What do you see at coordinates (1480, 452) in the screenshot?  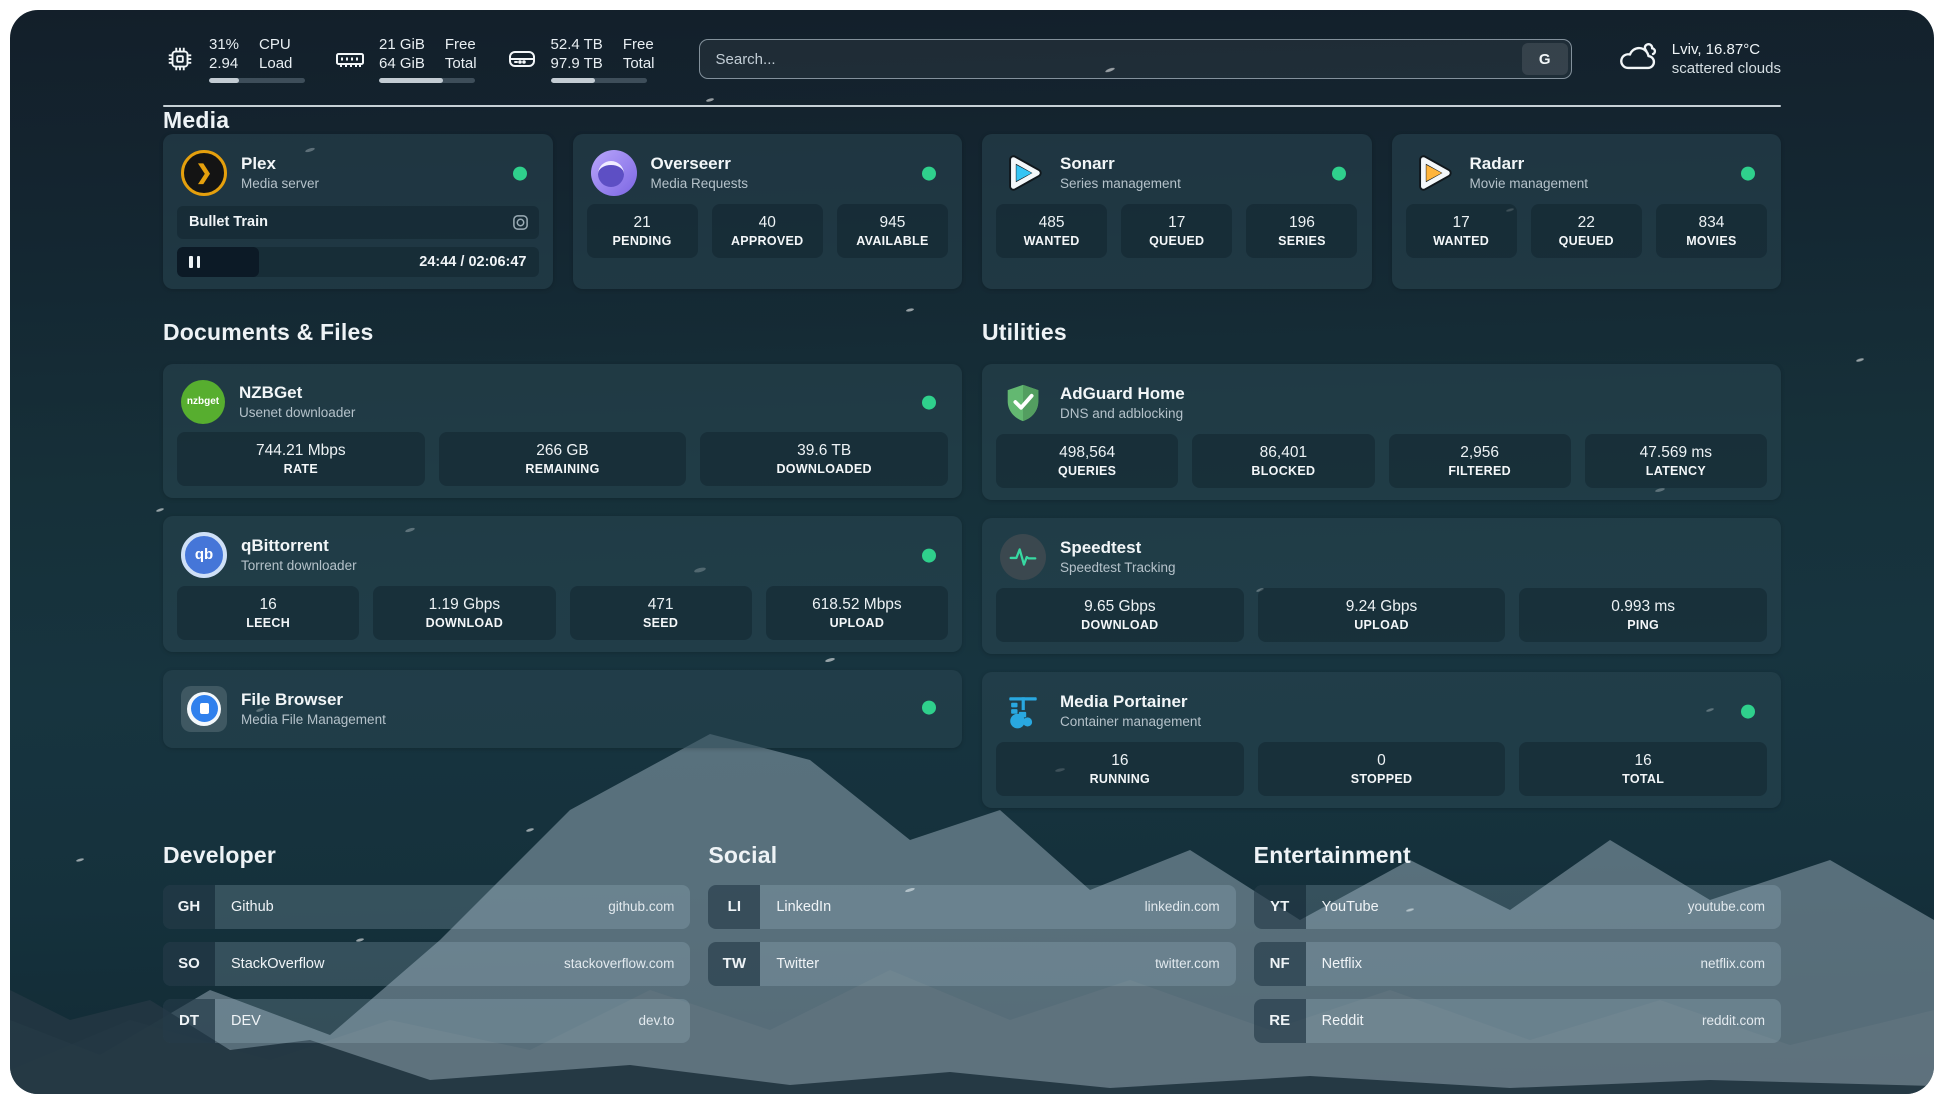 I see `stat-value: 2,956` at bounding box center [1480, 452].